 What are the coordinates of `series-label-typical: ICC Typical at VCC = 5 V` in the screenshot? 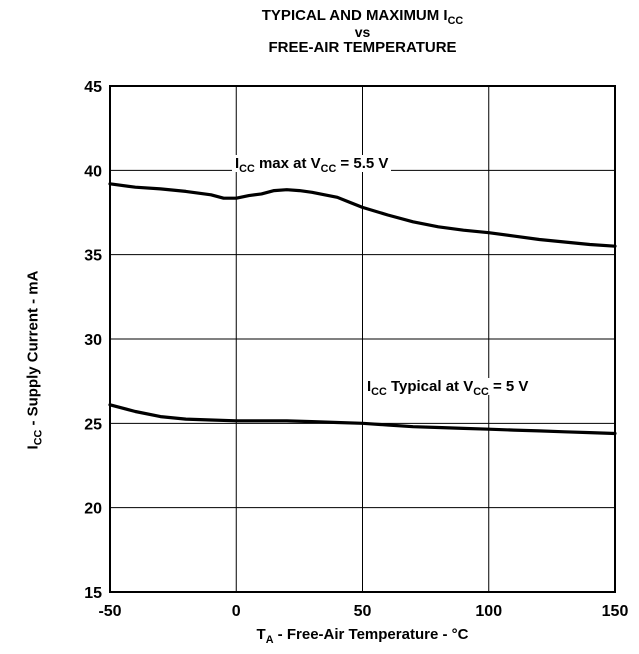 It's located at (448, 387).